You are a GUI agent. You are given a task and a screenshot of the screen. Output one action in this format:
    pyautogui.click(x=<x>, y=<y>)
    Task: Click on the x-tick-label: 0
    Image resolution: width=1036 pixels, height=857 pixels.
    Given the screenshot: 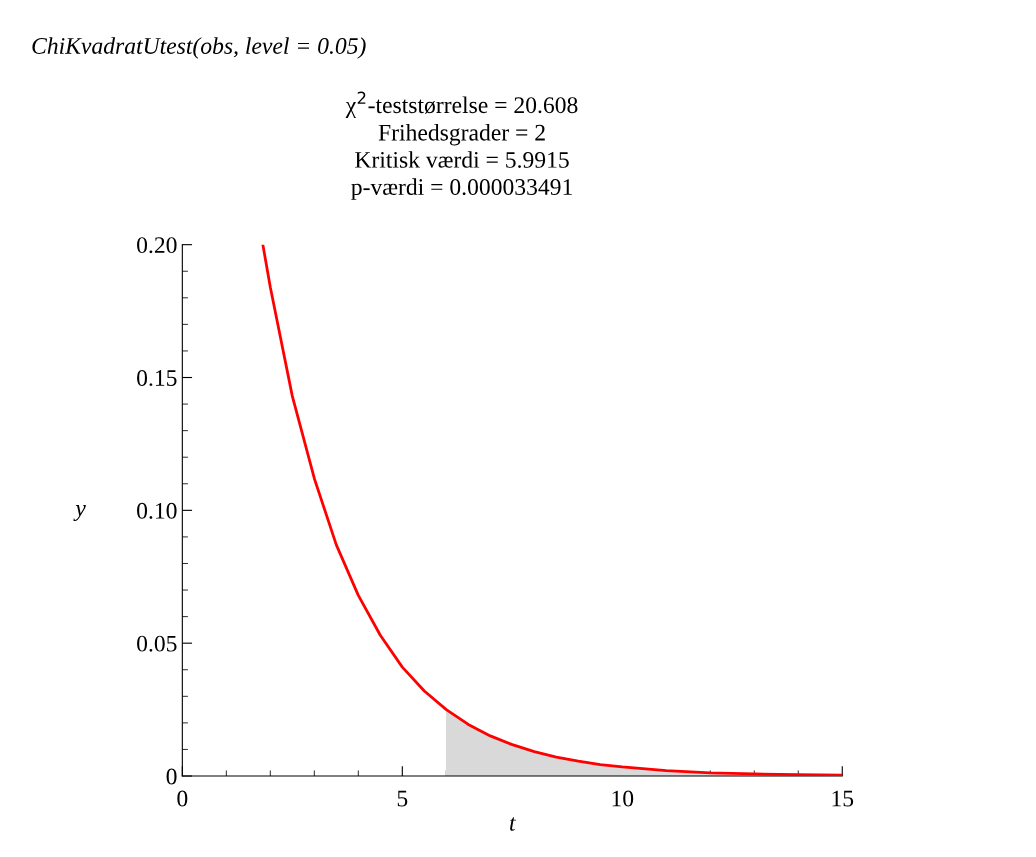 What is the action you would take?
    pyautogui.click(x=182, y=798)
    